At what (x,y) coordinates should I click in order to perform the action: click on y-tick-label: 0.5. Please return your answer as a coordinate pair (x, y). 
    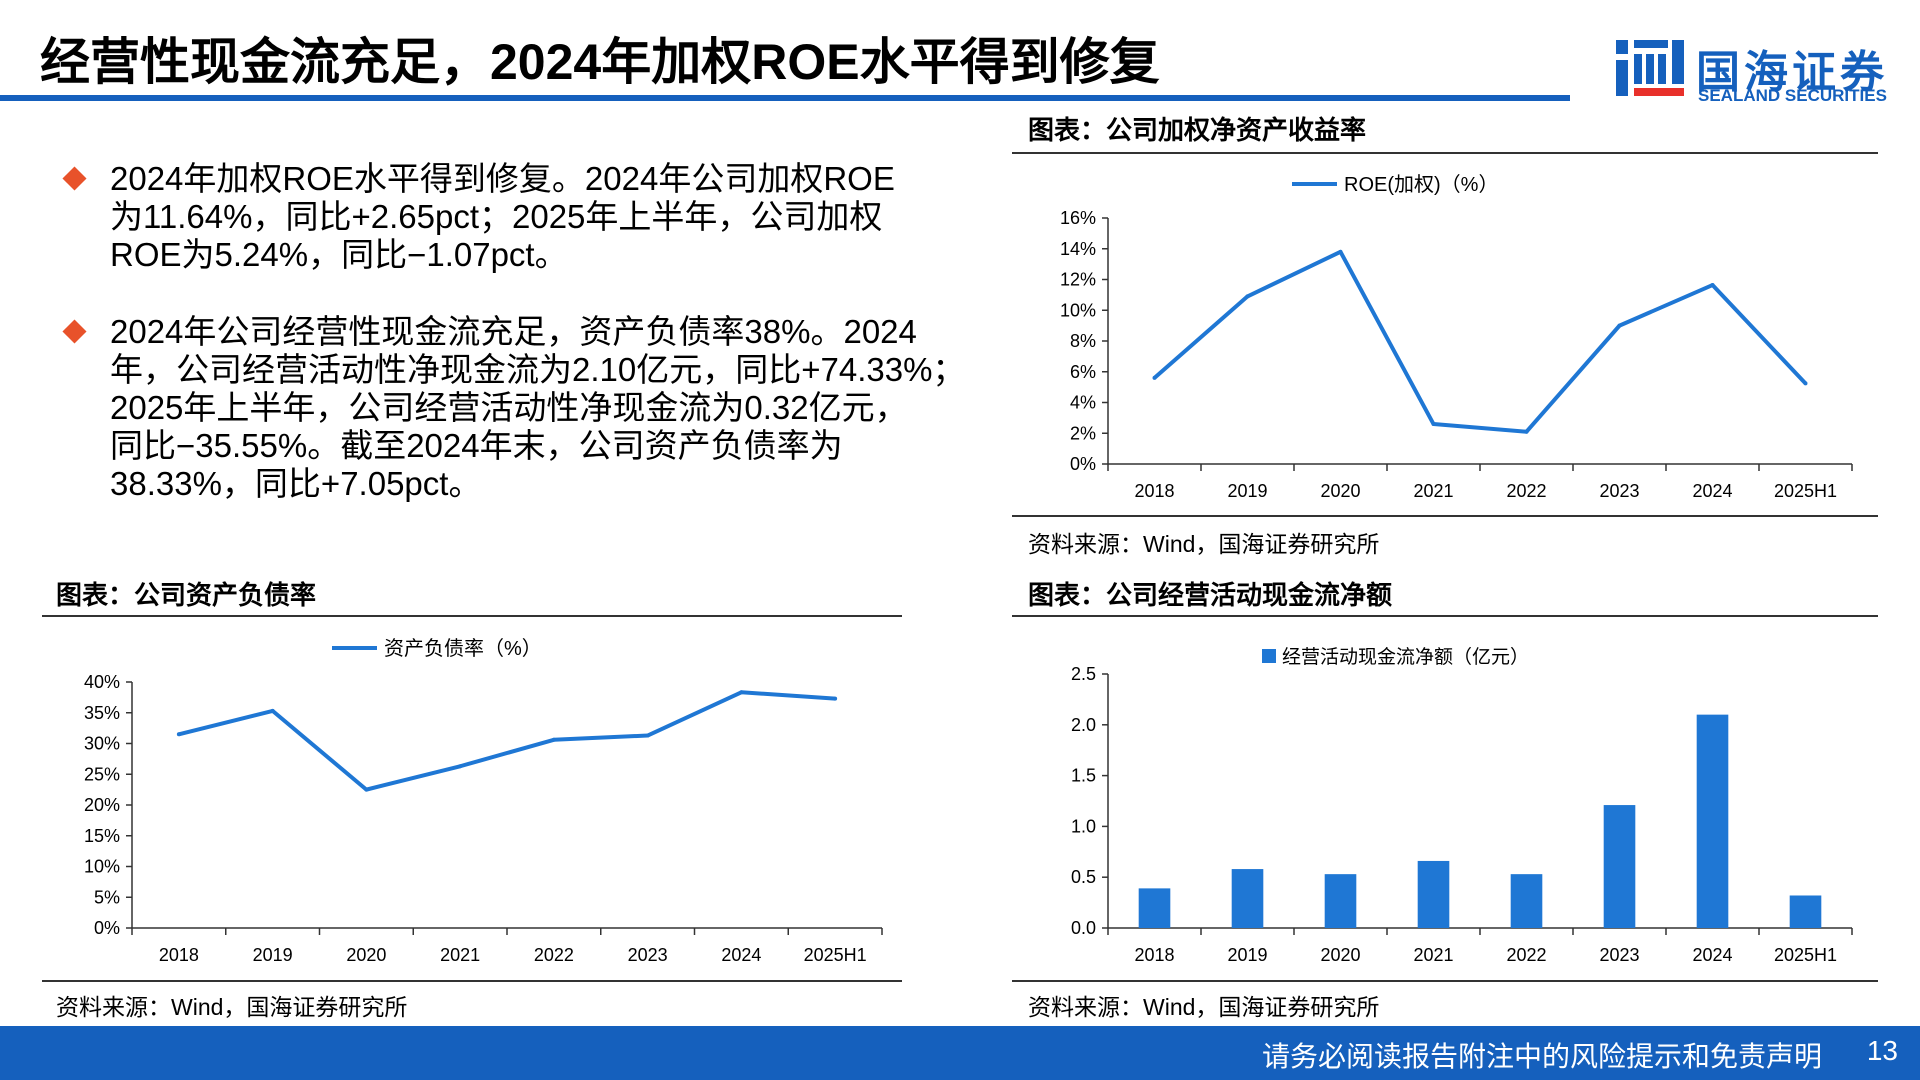
    Looking at the image, I should click on (1083, 877).